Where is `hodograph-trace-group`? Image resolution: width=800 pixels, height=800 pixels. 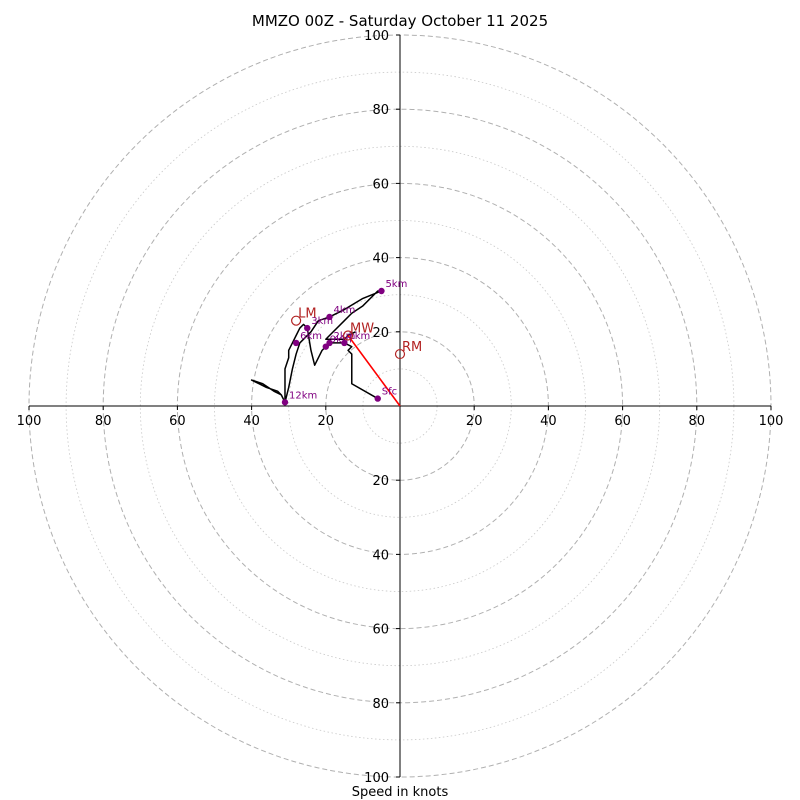 hodograph-trace-group is located at coordinates (316, 347).